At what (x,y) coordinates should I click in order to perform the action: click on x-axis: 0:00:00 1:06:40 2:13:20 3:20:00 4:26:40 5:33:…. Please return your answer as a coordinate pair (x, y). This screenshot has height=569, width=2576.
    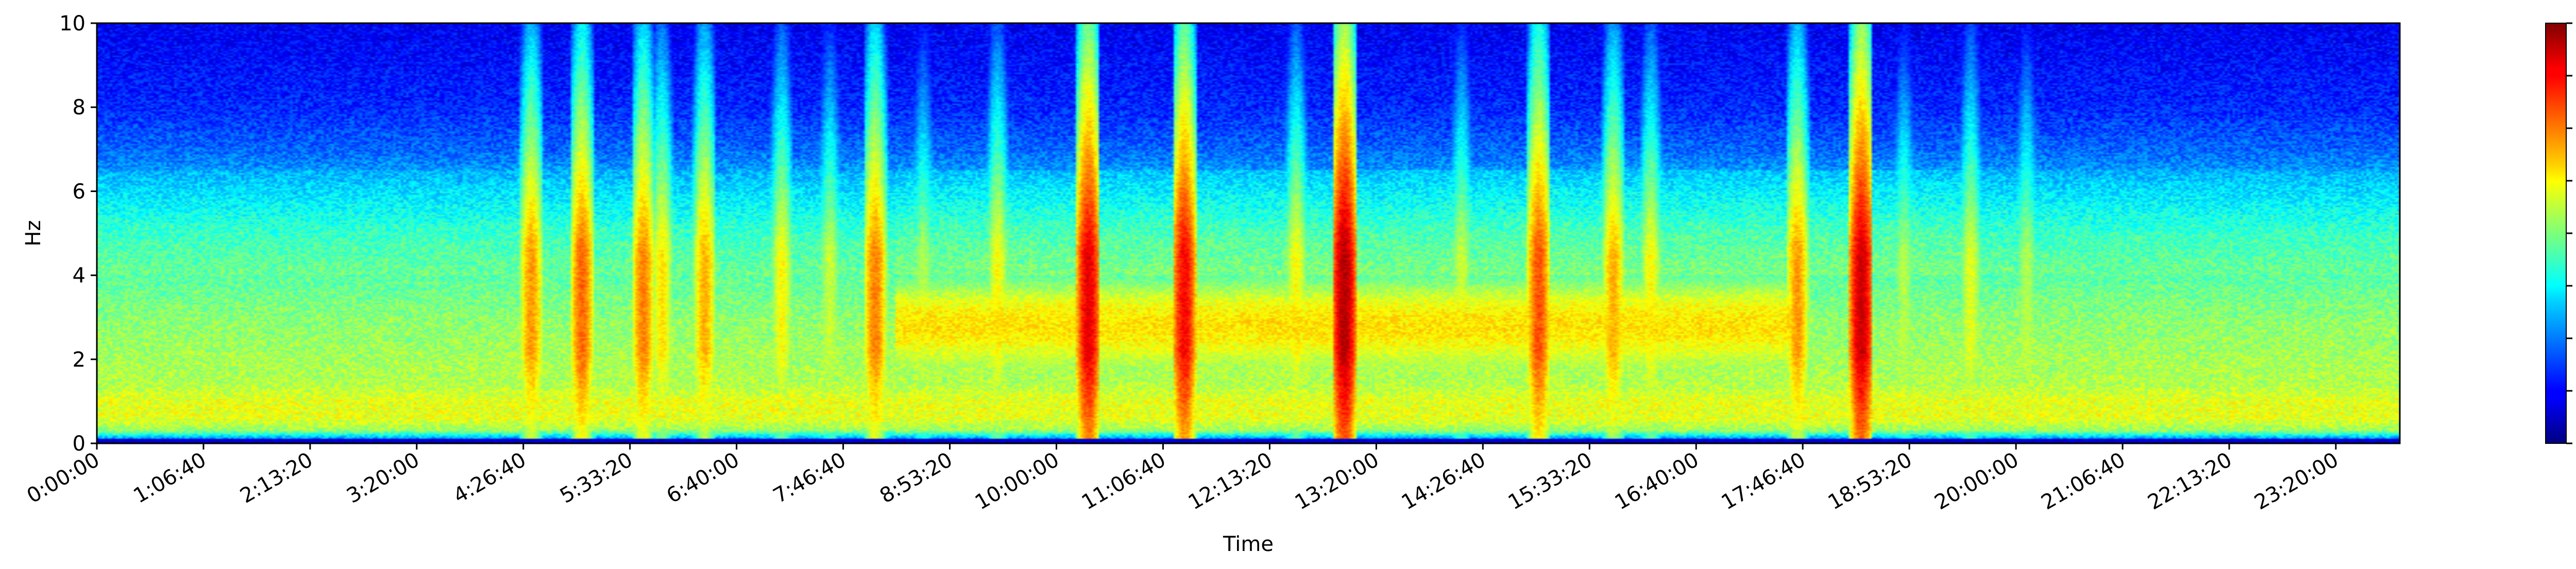
    Looking at the image, I should click on (1183, 479).